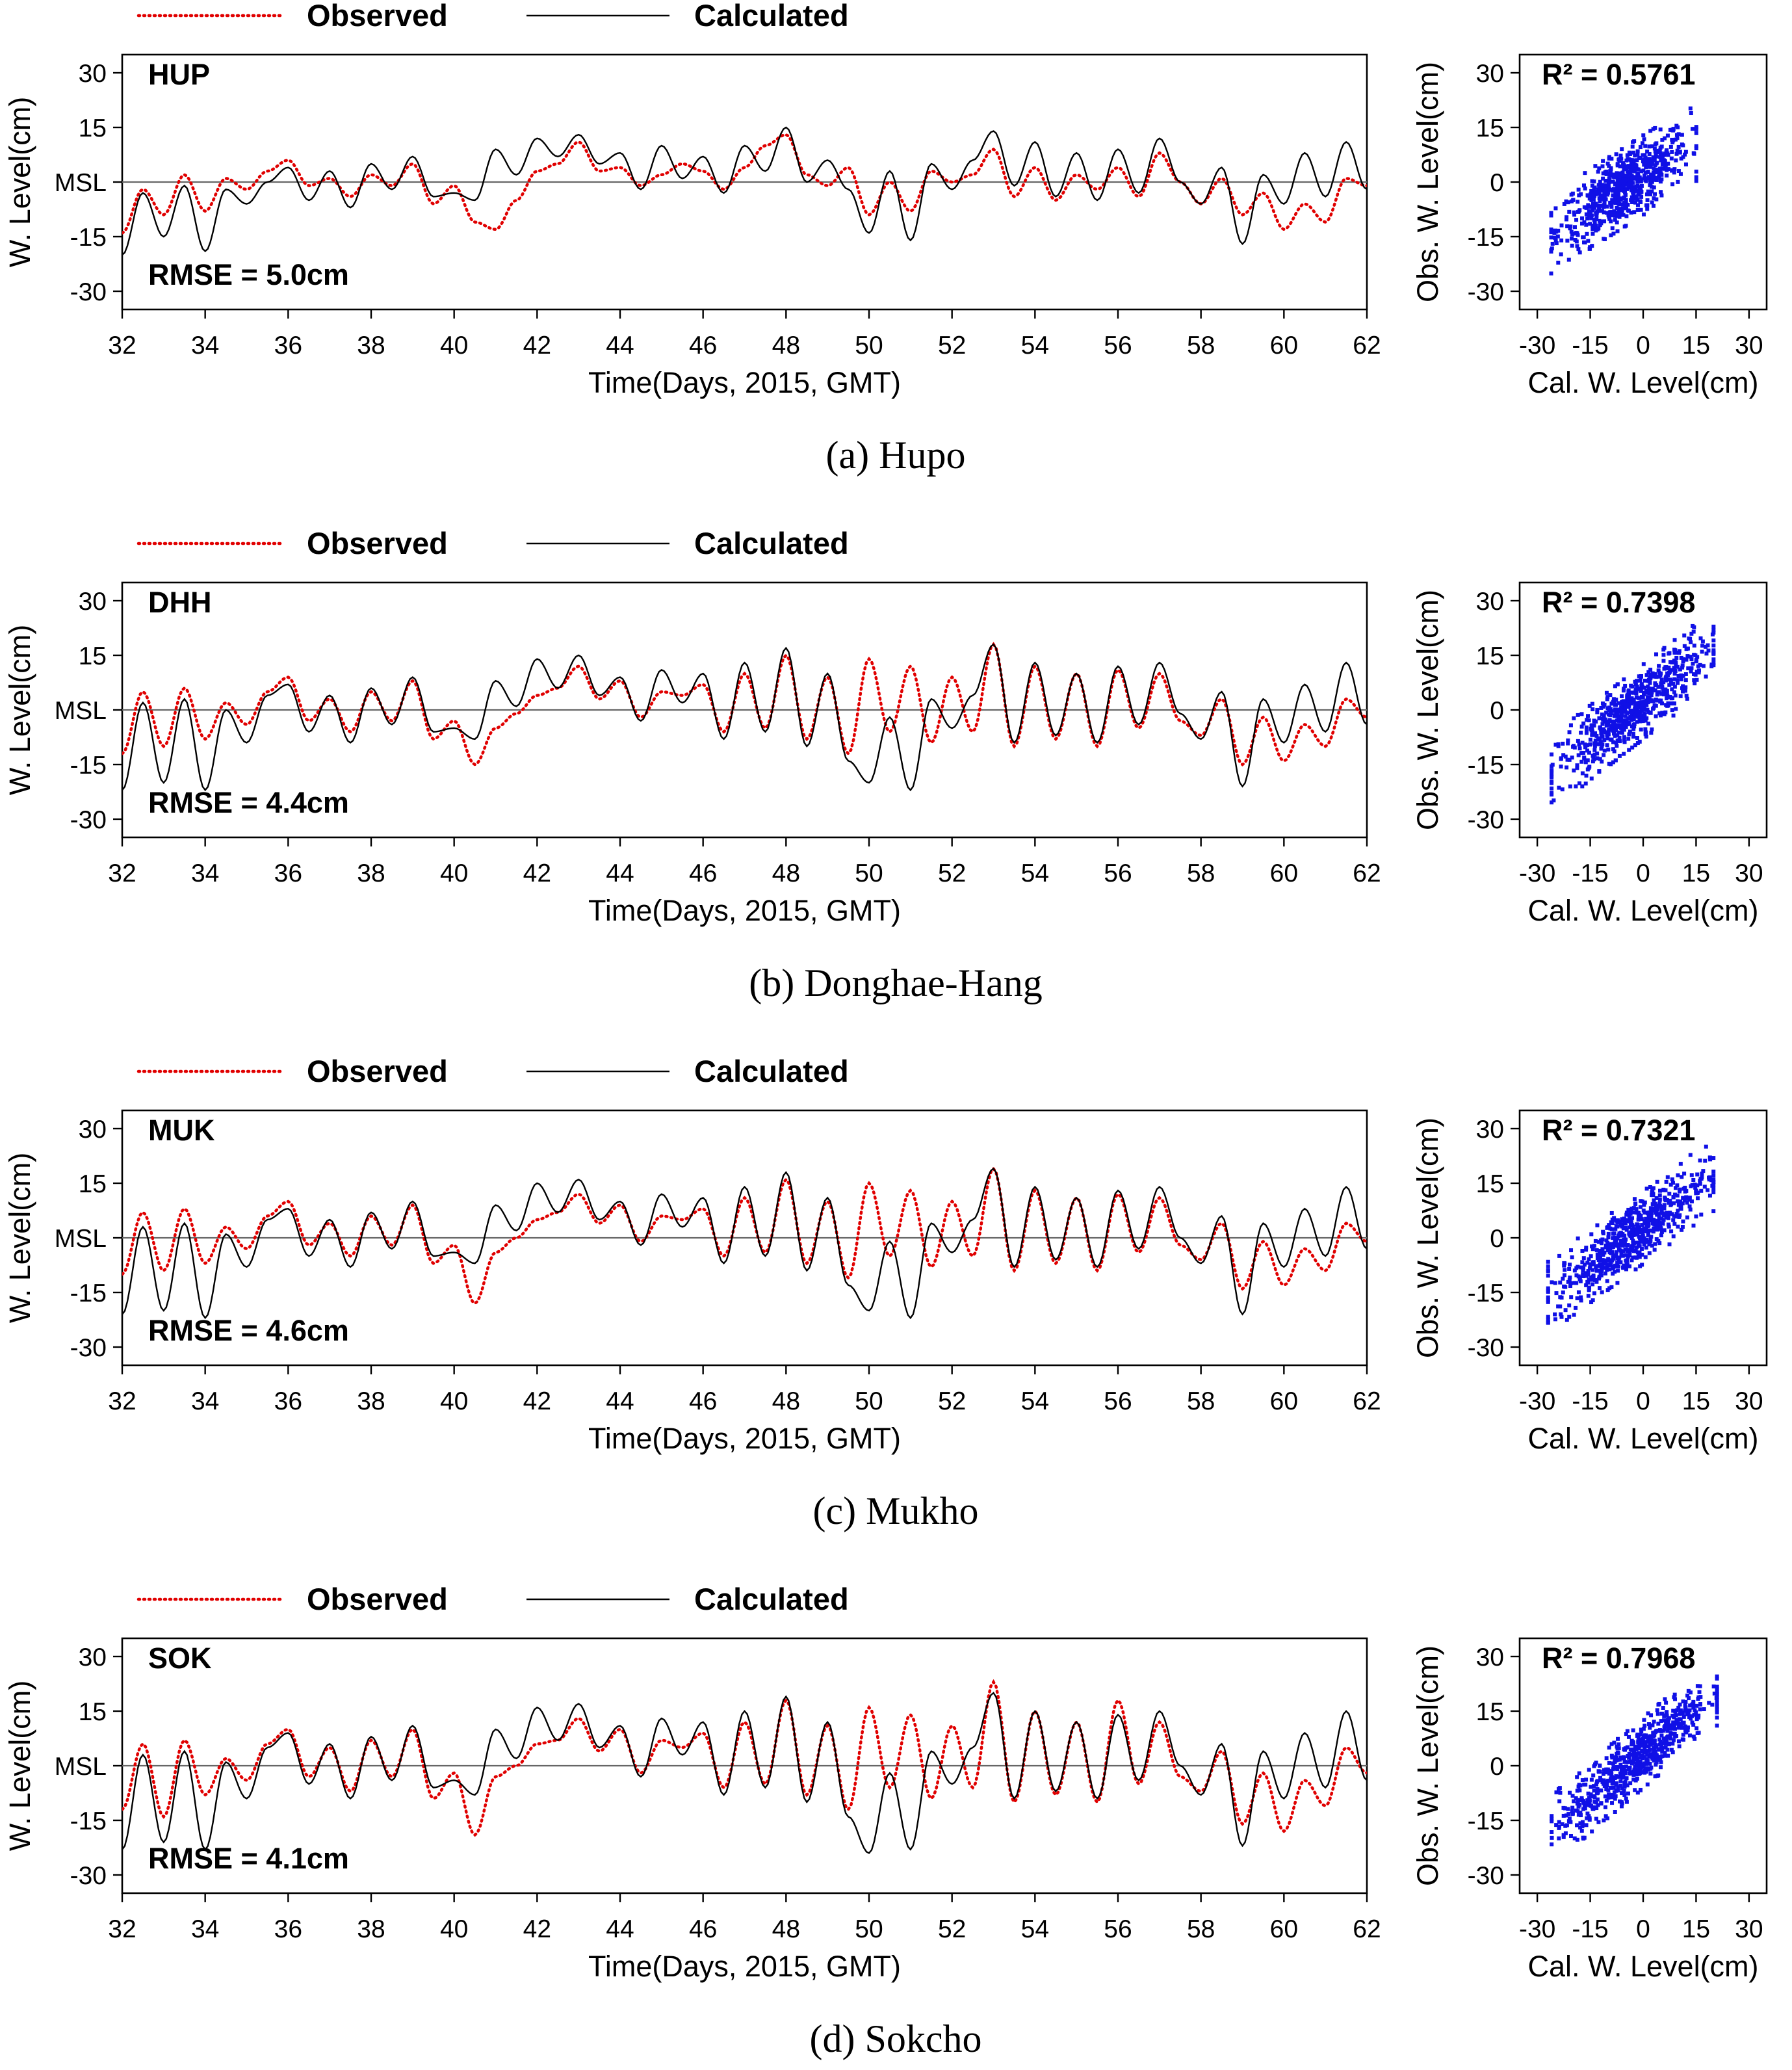 The height and width of the screenshot is (2070, 1792). Describe the element at coordinates (869, 873) in the screenshot. I see `x-tick-label: 50` at that location.